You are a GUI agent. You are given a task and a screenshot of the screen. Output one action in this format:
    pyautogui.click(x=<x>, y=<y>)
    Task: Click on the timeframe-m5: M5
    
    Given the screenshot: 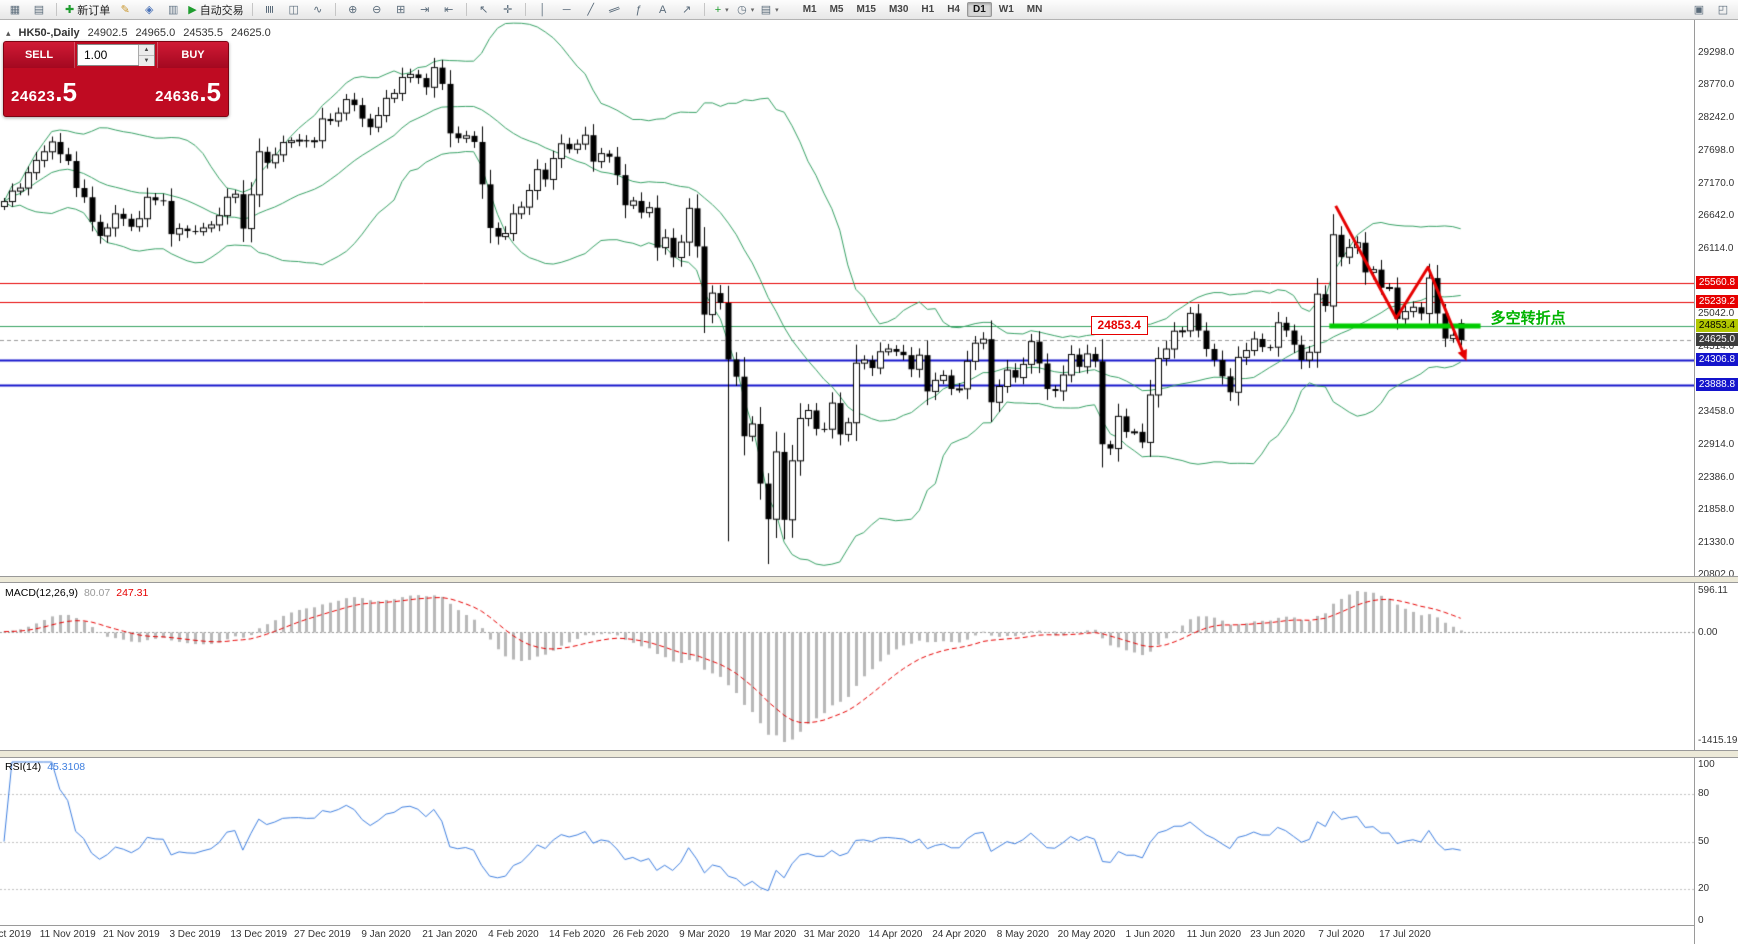 What is the action you would take?
    pyautogui.click(x=836, y=9)
    